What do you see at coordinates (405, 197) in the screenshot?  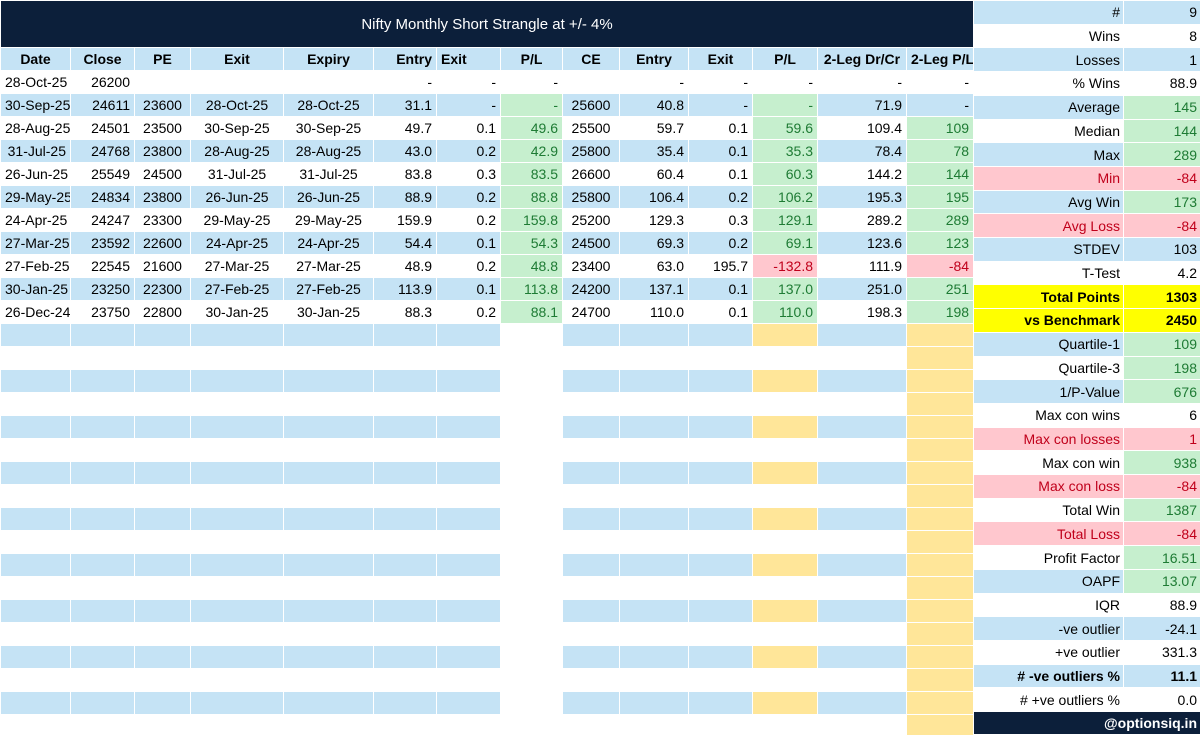 I see `cell-pe-entry: 88.9` at bounding box center [405, 197].